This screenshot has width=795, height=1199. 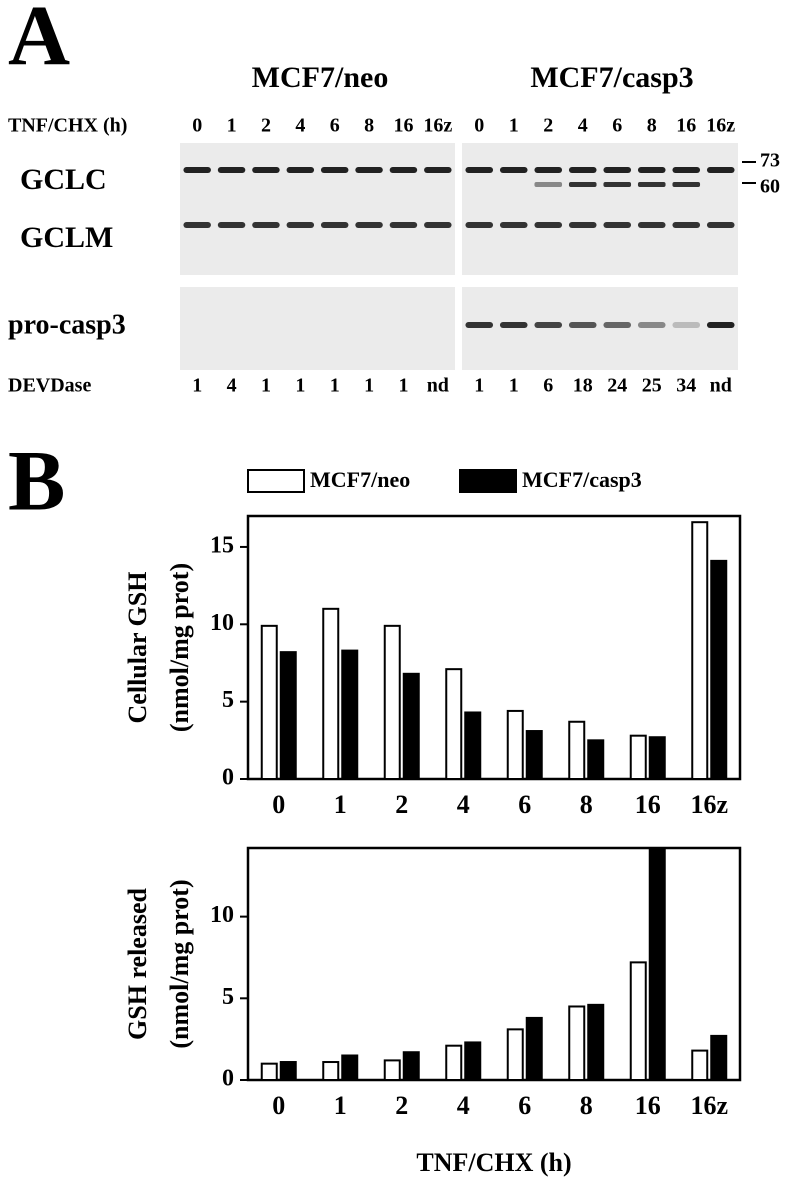 What do you see at coordinates (611, 77) in the screenshot?
I see `group-title: MCF7/casp3` at bounding box center [611, 77].